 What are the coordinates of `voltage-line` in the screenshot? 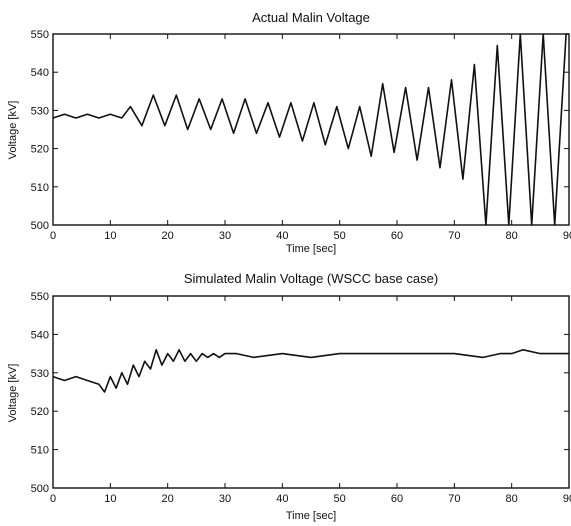 It's located at (310, 370).